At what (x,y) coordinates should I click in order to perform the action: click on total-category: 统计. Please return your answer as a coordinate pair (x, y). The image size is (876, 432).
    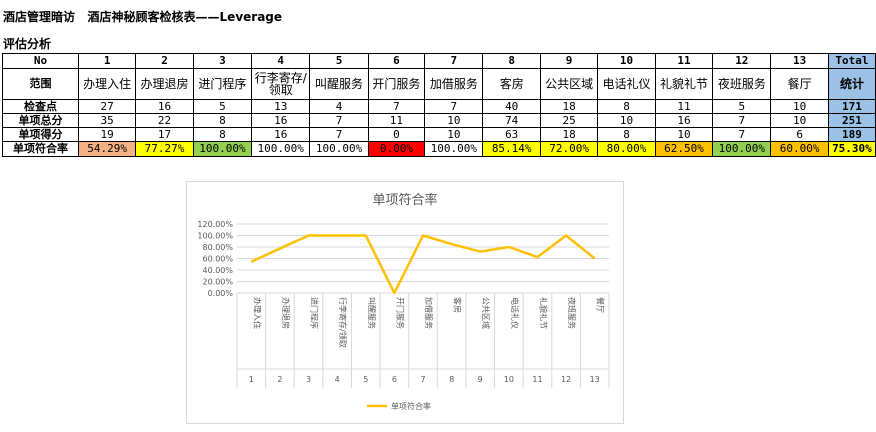
    Looking at the image, I should click on (851, 84).